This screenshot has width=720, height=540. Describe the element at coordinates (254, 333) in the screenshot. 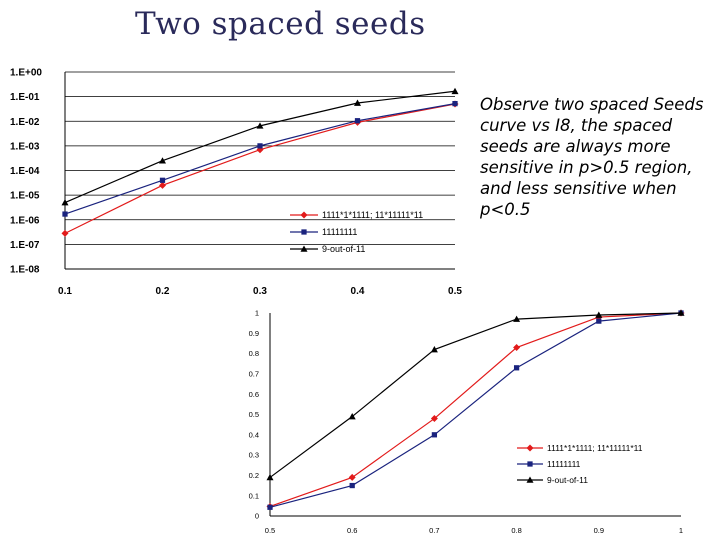

I see `y-tick-label: 0.9` at that location.